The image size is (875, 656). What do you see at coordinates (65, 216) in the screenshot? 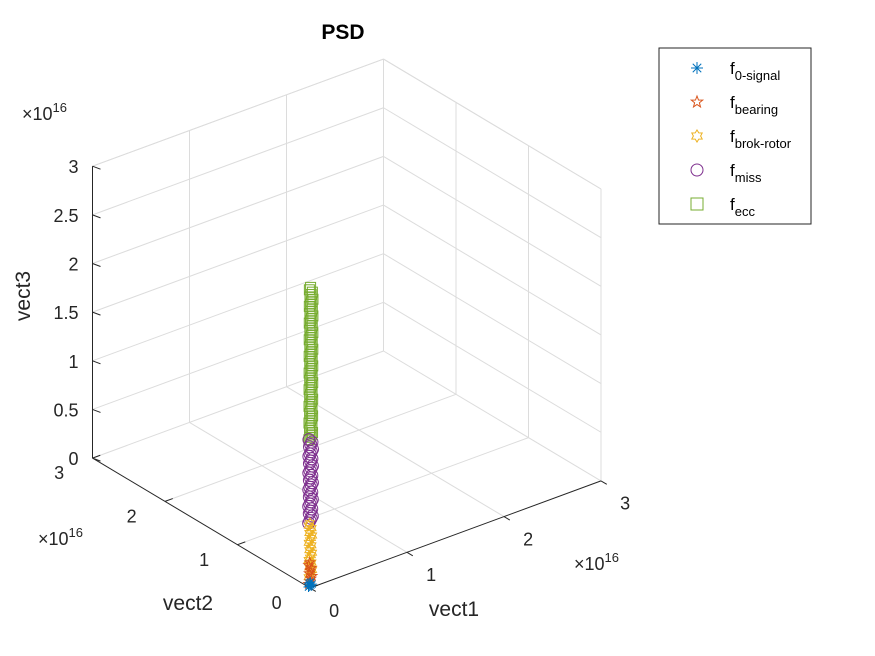
I see `z-tick-label: 2.5` at bounding box center [65, 216].